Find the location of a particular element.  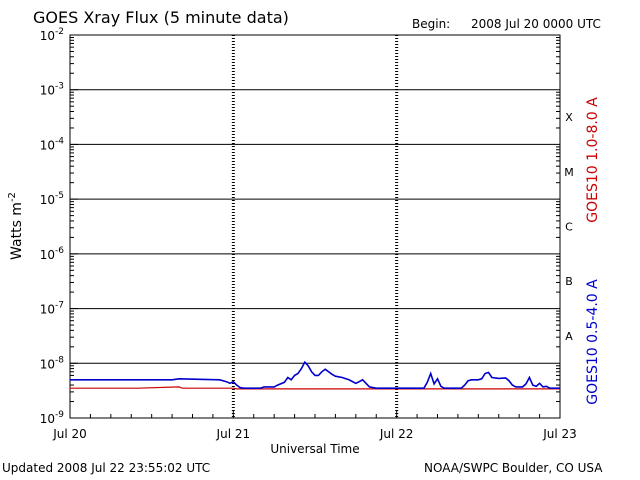

flare-class-label: C is located at coordinates (569, 227).